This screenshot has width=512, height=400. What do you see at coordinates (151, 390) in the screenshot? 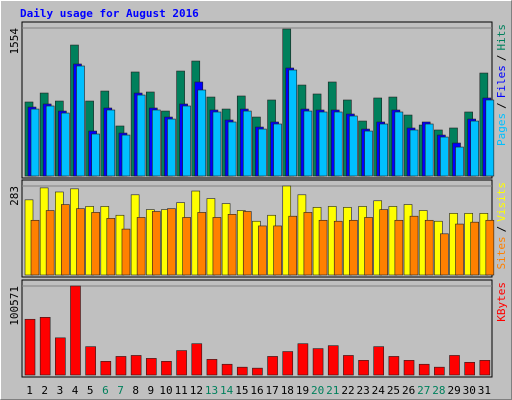
I see `x-tick-label: 9` at bounding box center [151, 390].